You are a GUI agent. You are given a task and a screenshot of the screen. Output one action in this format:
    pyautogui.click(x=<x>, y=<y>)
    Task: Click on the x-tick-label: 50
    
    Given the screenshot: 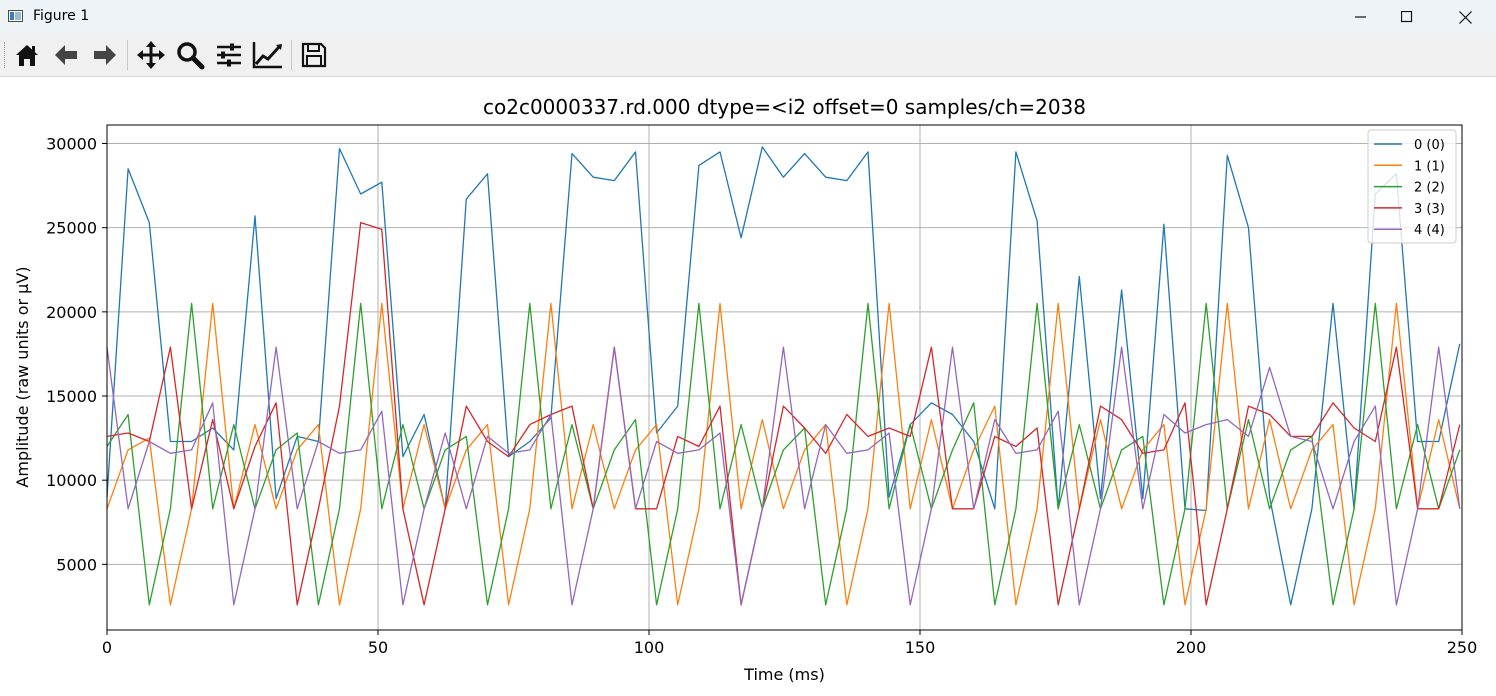 What is the action you would take?
    pyautogui.click(x=378, y=647)
    